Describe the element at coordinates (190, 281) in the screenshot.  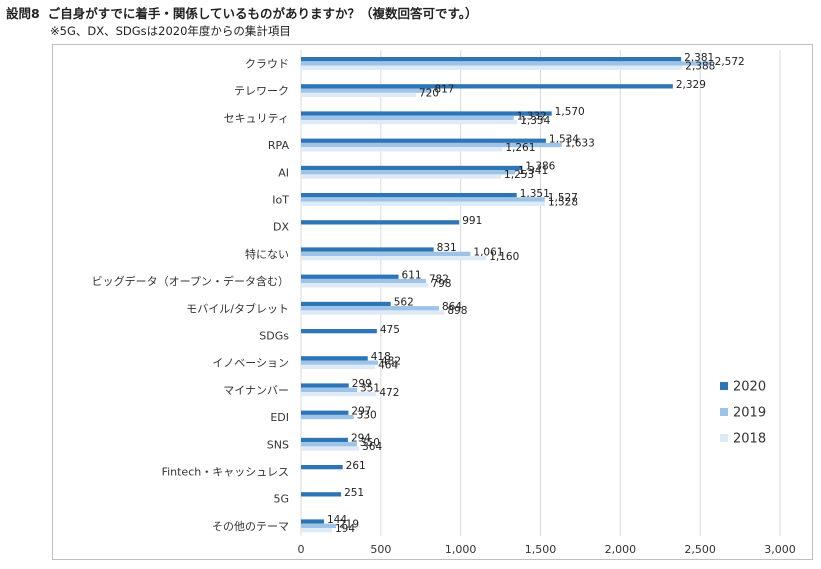
I see `category-label: ビッグデータ（オープン・データ含む）` at that location.